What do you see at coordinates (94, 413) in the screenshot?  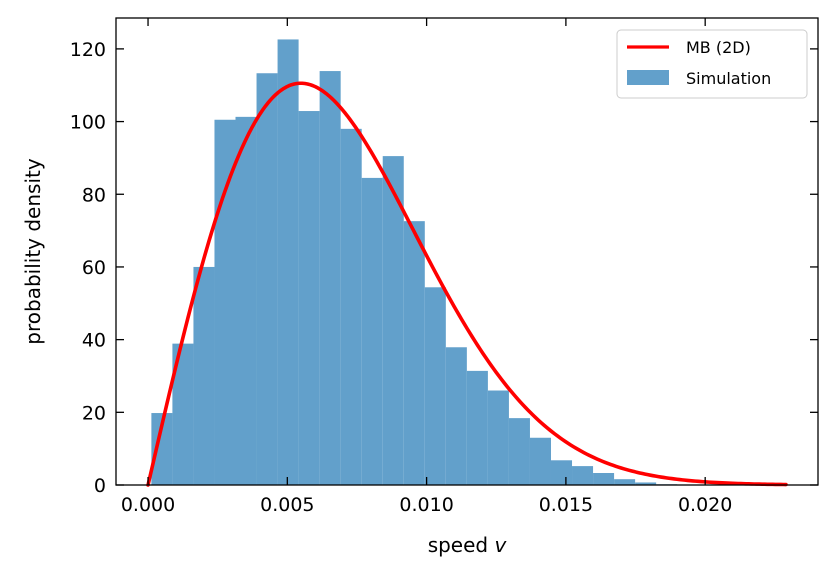 I see `y-tick-label: 20` at bounding box center [94, 413].